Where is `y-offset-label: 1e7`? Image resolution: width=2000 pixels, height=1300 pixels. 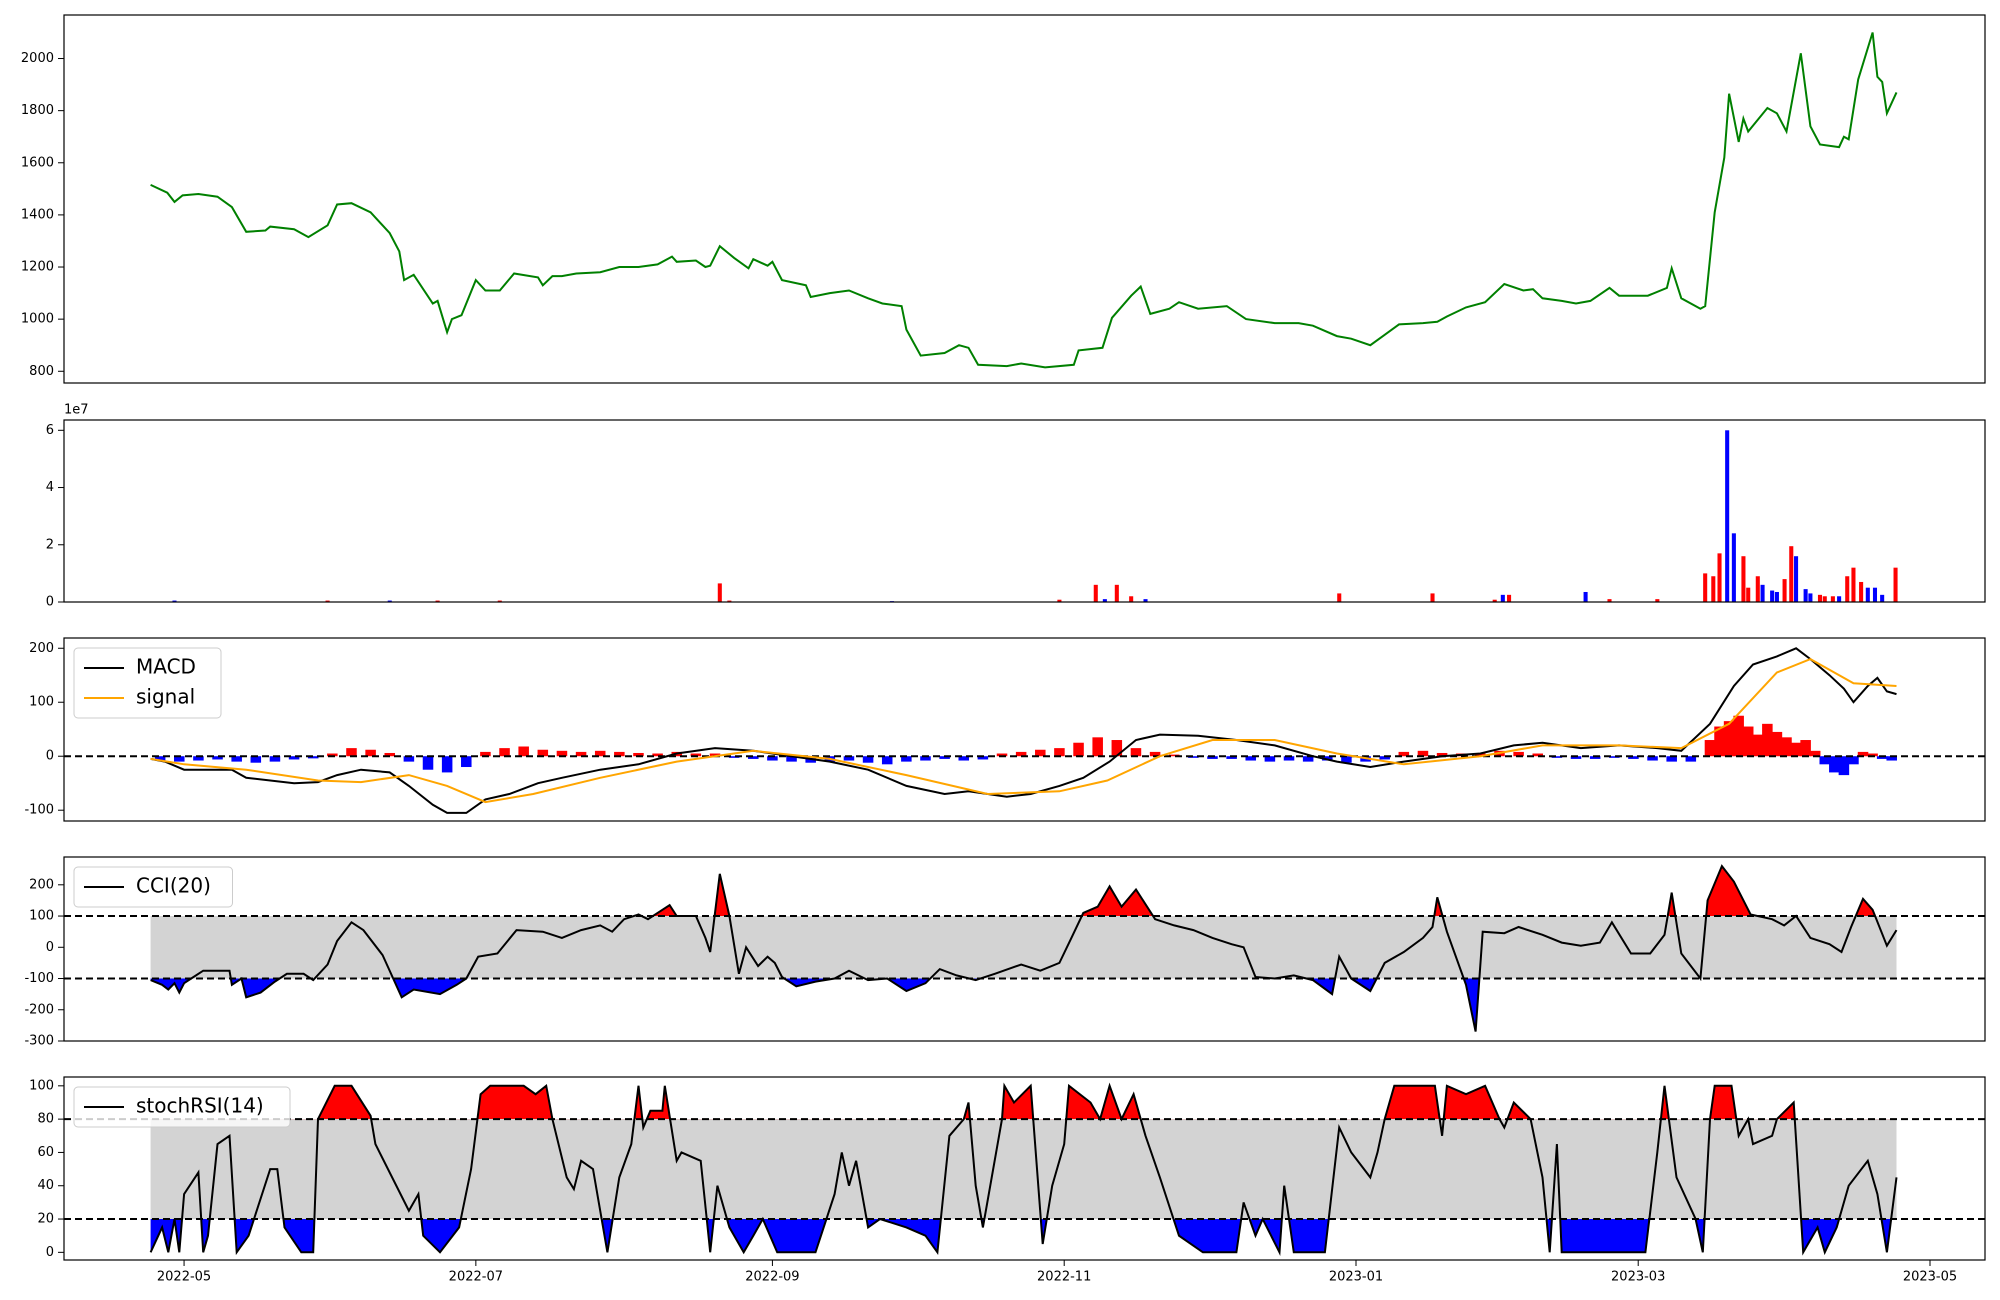 y-offset-label: 1e7 is located at coordinates (76, 410).